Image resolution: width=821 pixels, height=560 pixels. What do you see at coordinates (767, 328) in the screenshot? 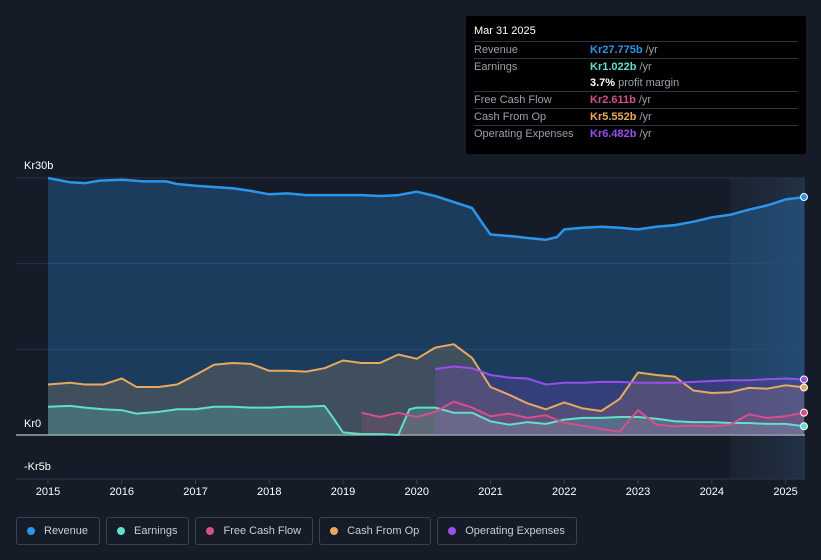
I see `forecast-region` at bounding box center [767, 328].